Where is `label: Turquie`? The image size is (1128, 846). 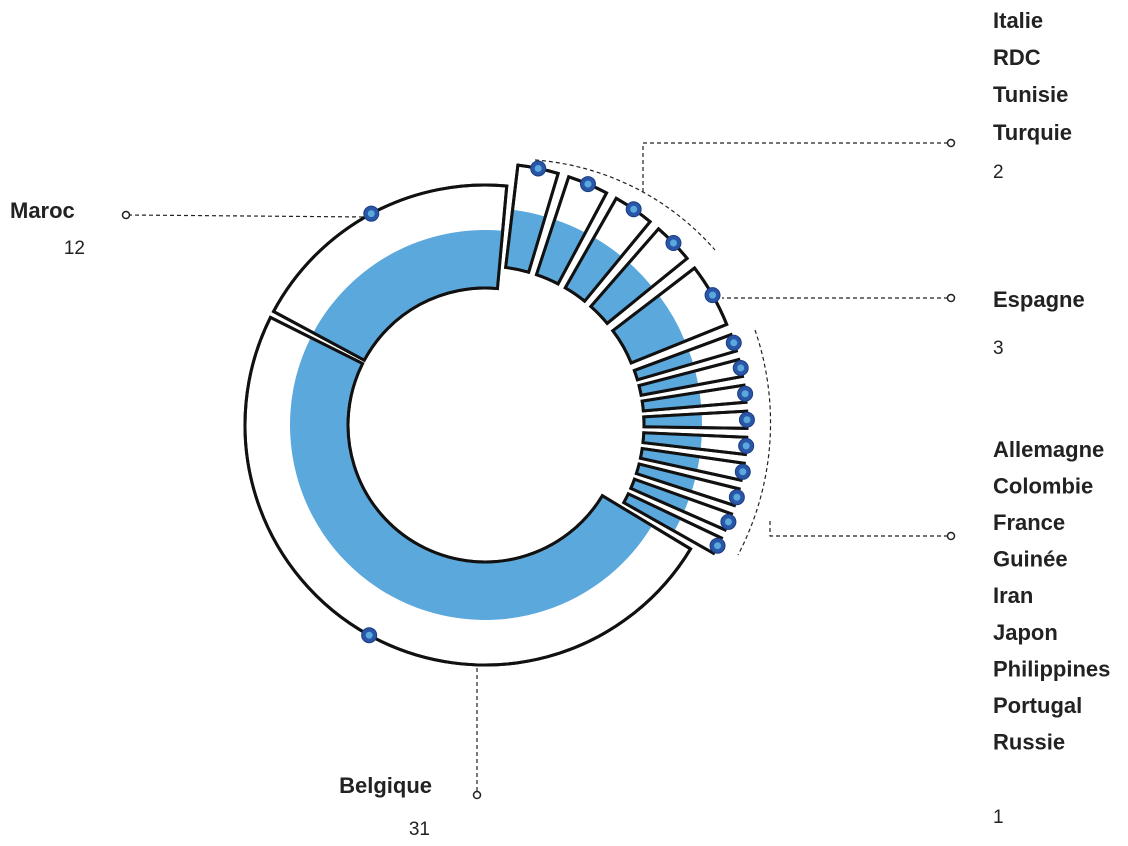
label: Turquie is located at coordinates (1032, 132).